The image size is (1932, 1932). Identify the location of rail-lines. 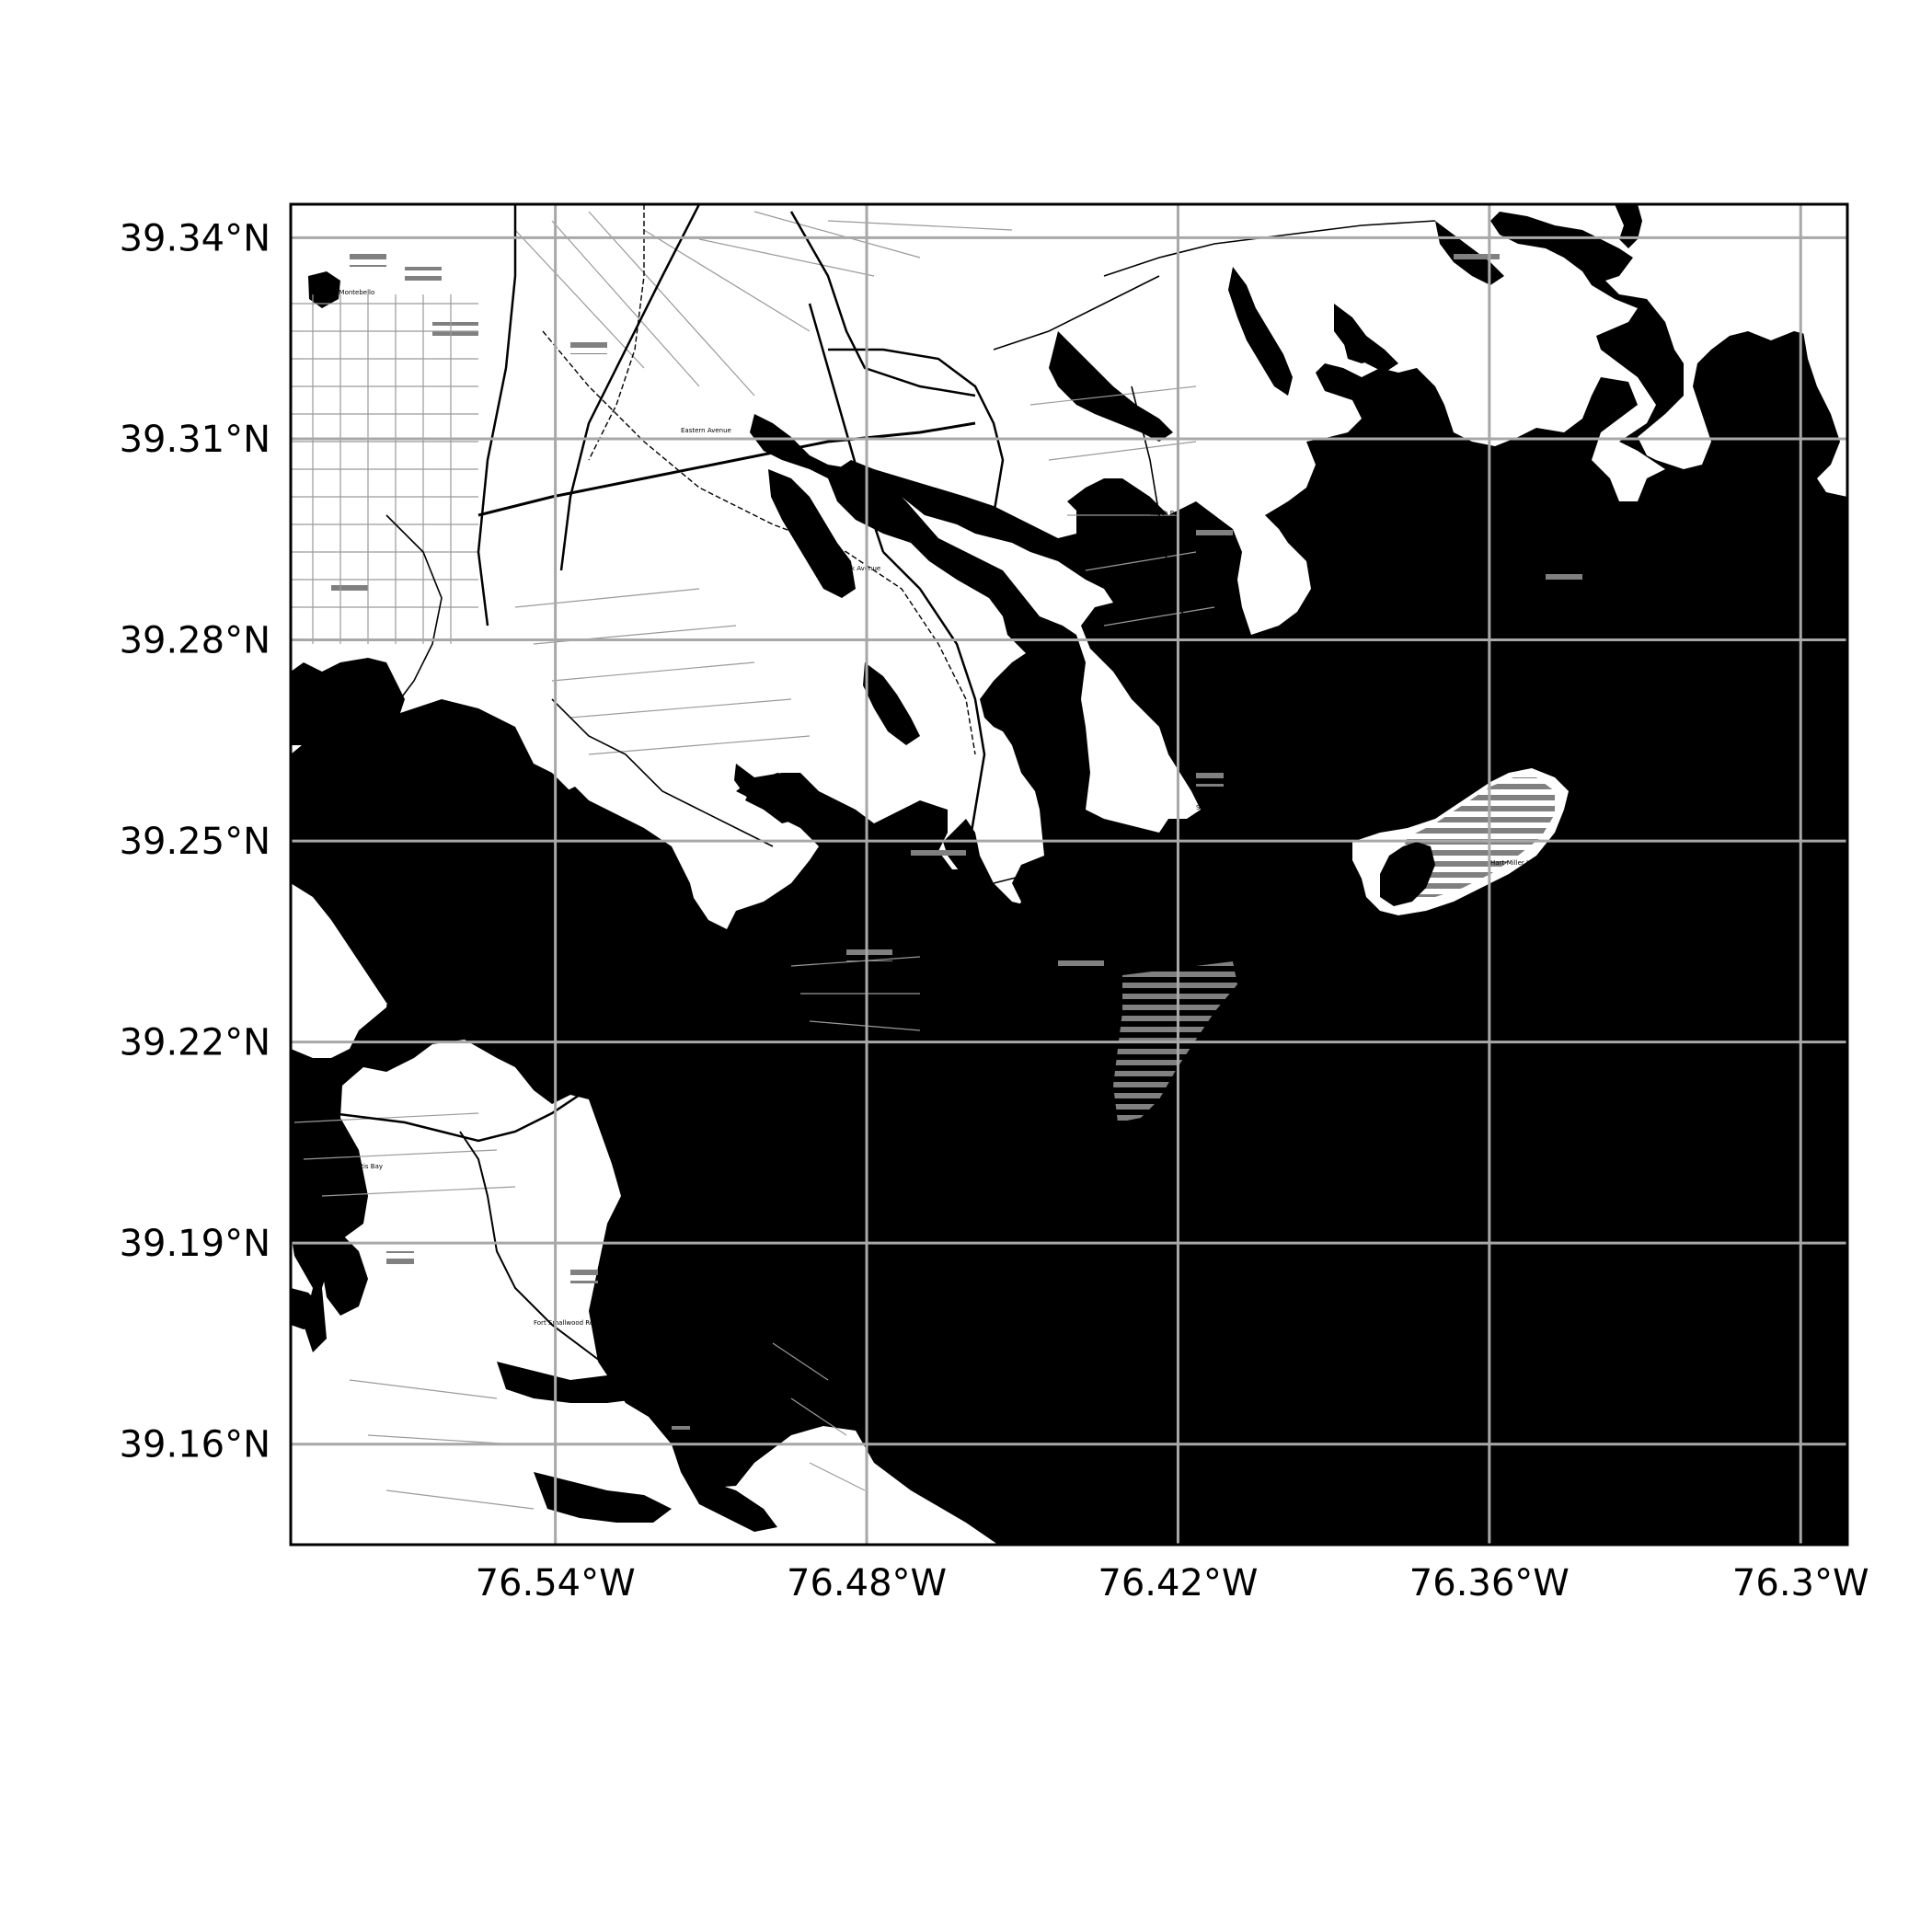
(759, 479).